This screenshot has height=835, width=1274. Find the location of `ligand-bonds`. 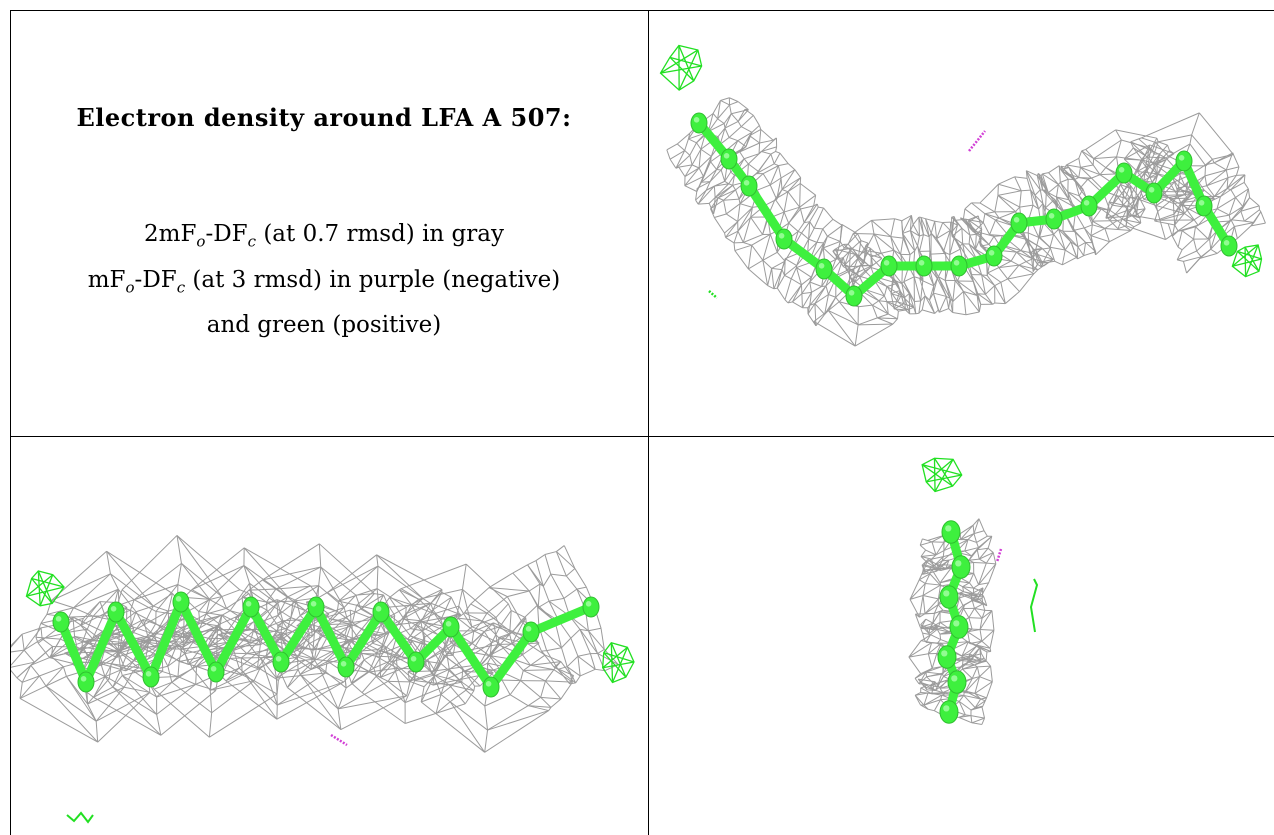

ligand-bonds is located at coordinates (326, 644).